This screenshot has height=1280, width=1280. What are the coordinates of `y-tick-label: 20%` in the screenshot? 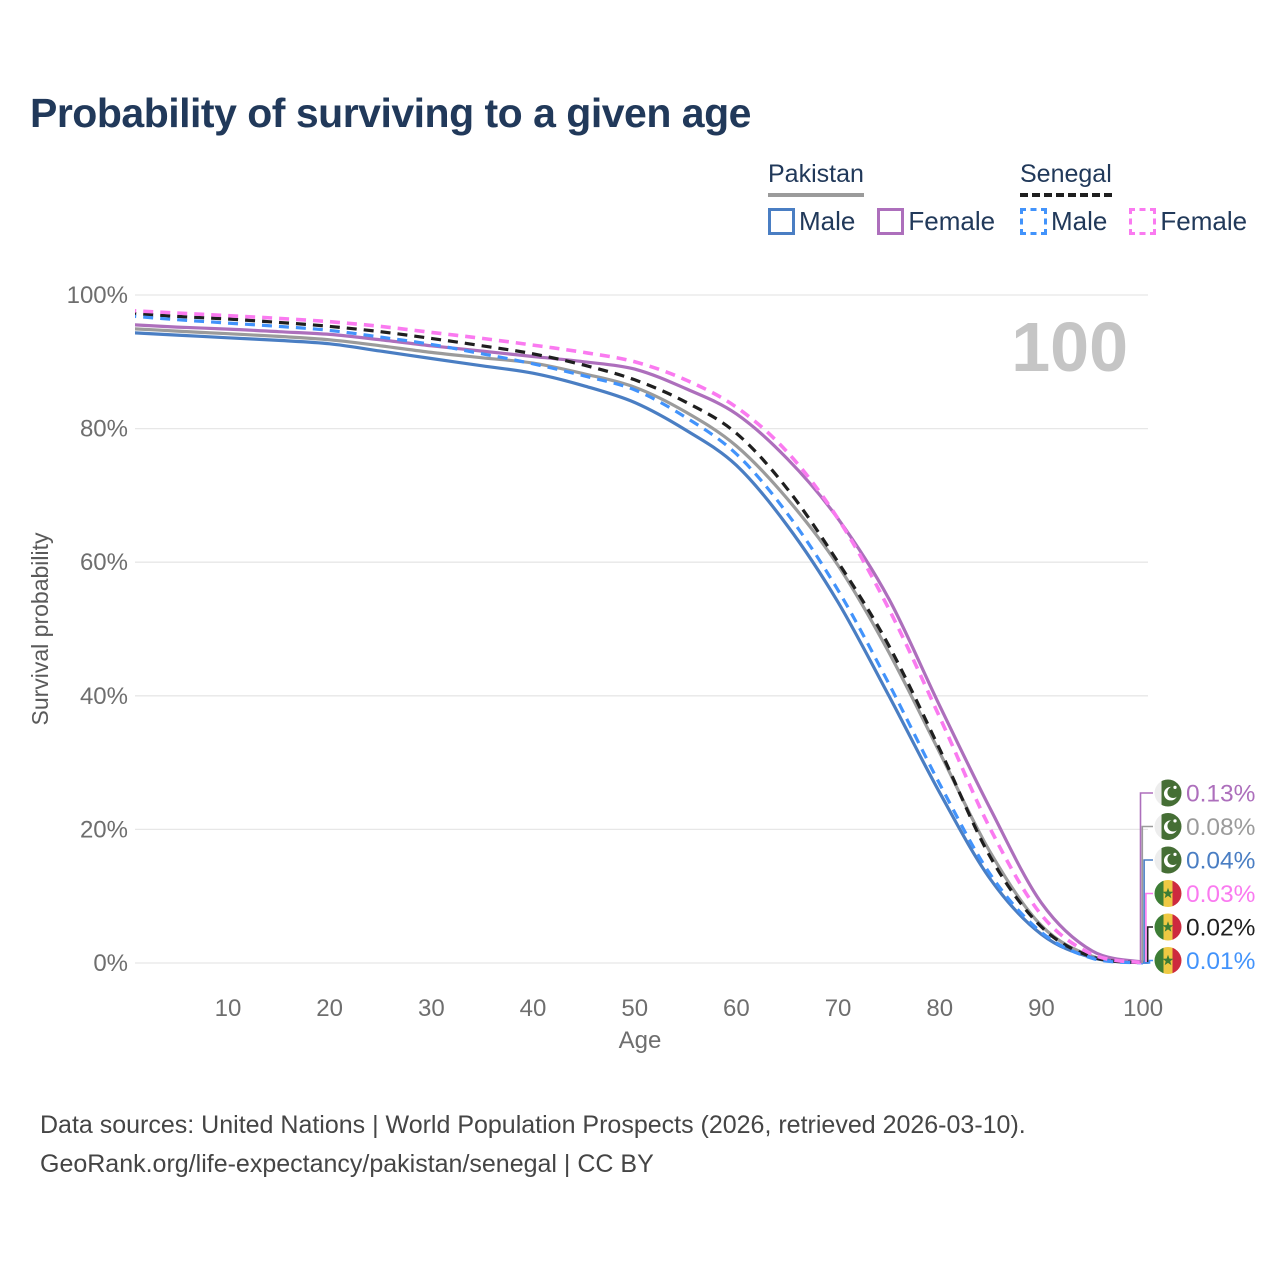 It's located at (104, 829).